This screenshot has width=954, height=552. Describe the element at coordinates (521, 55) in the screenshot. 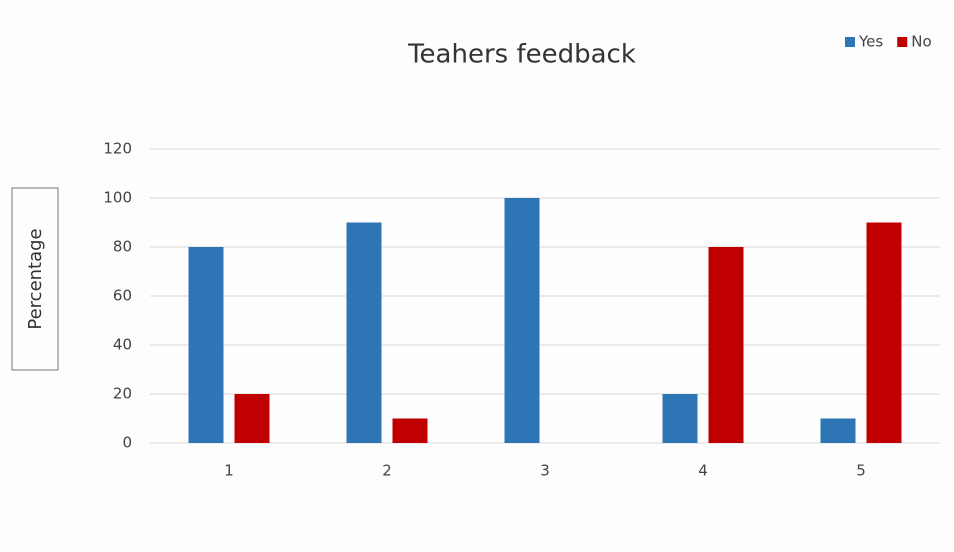

I see `chart-title: Teahers feedback` at that location.